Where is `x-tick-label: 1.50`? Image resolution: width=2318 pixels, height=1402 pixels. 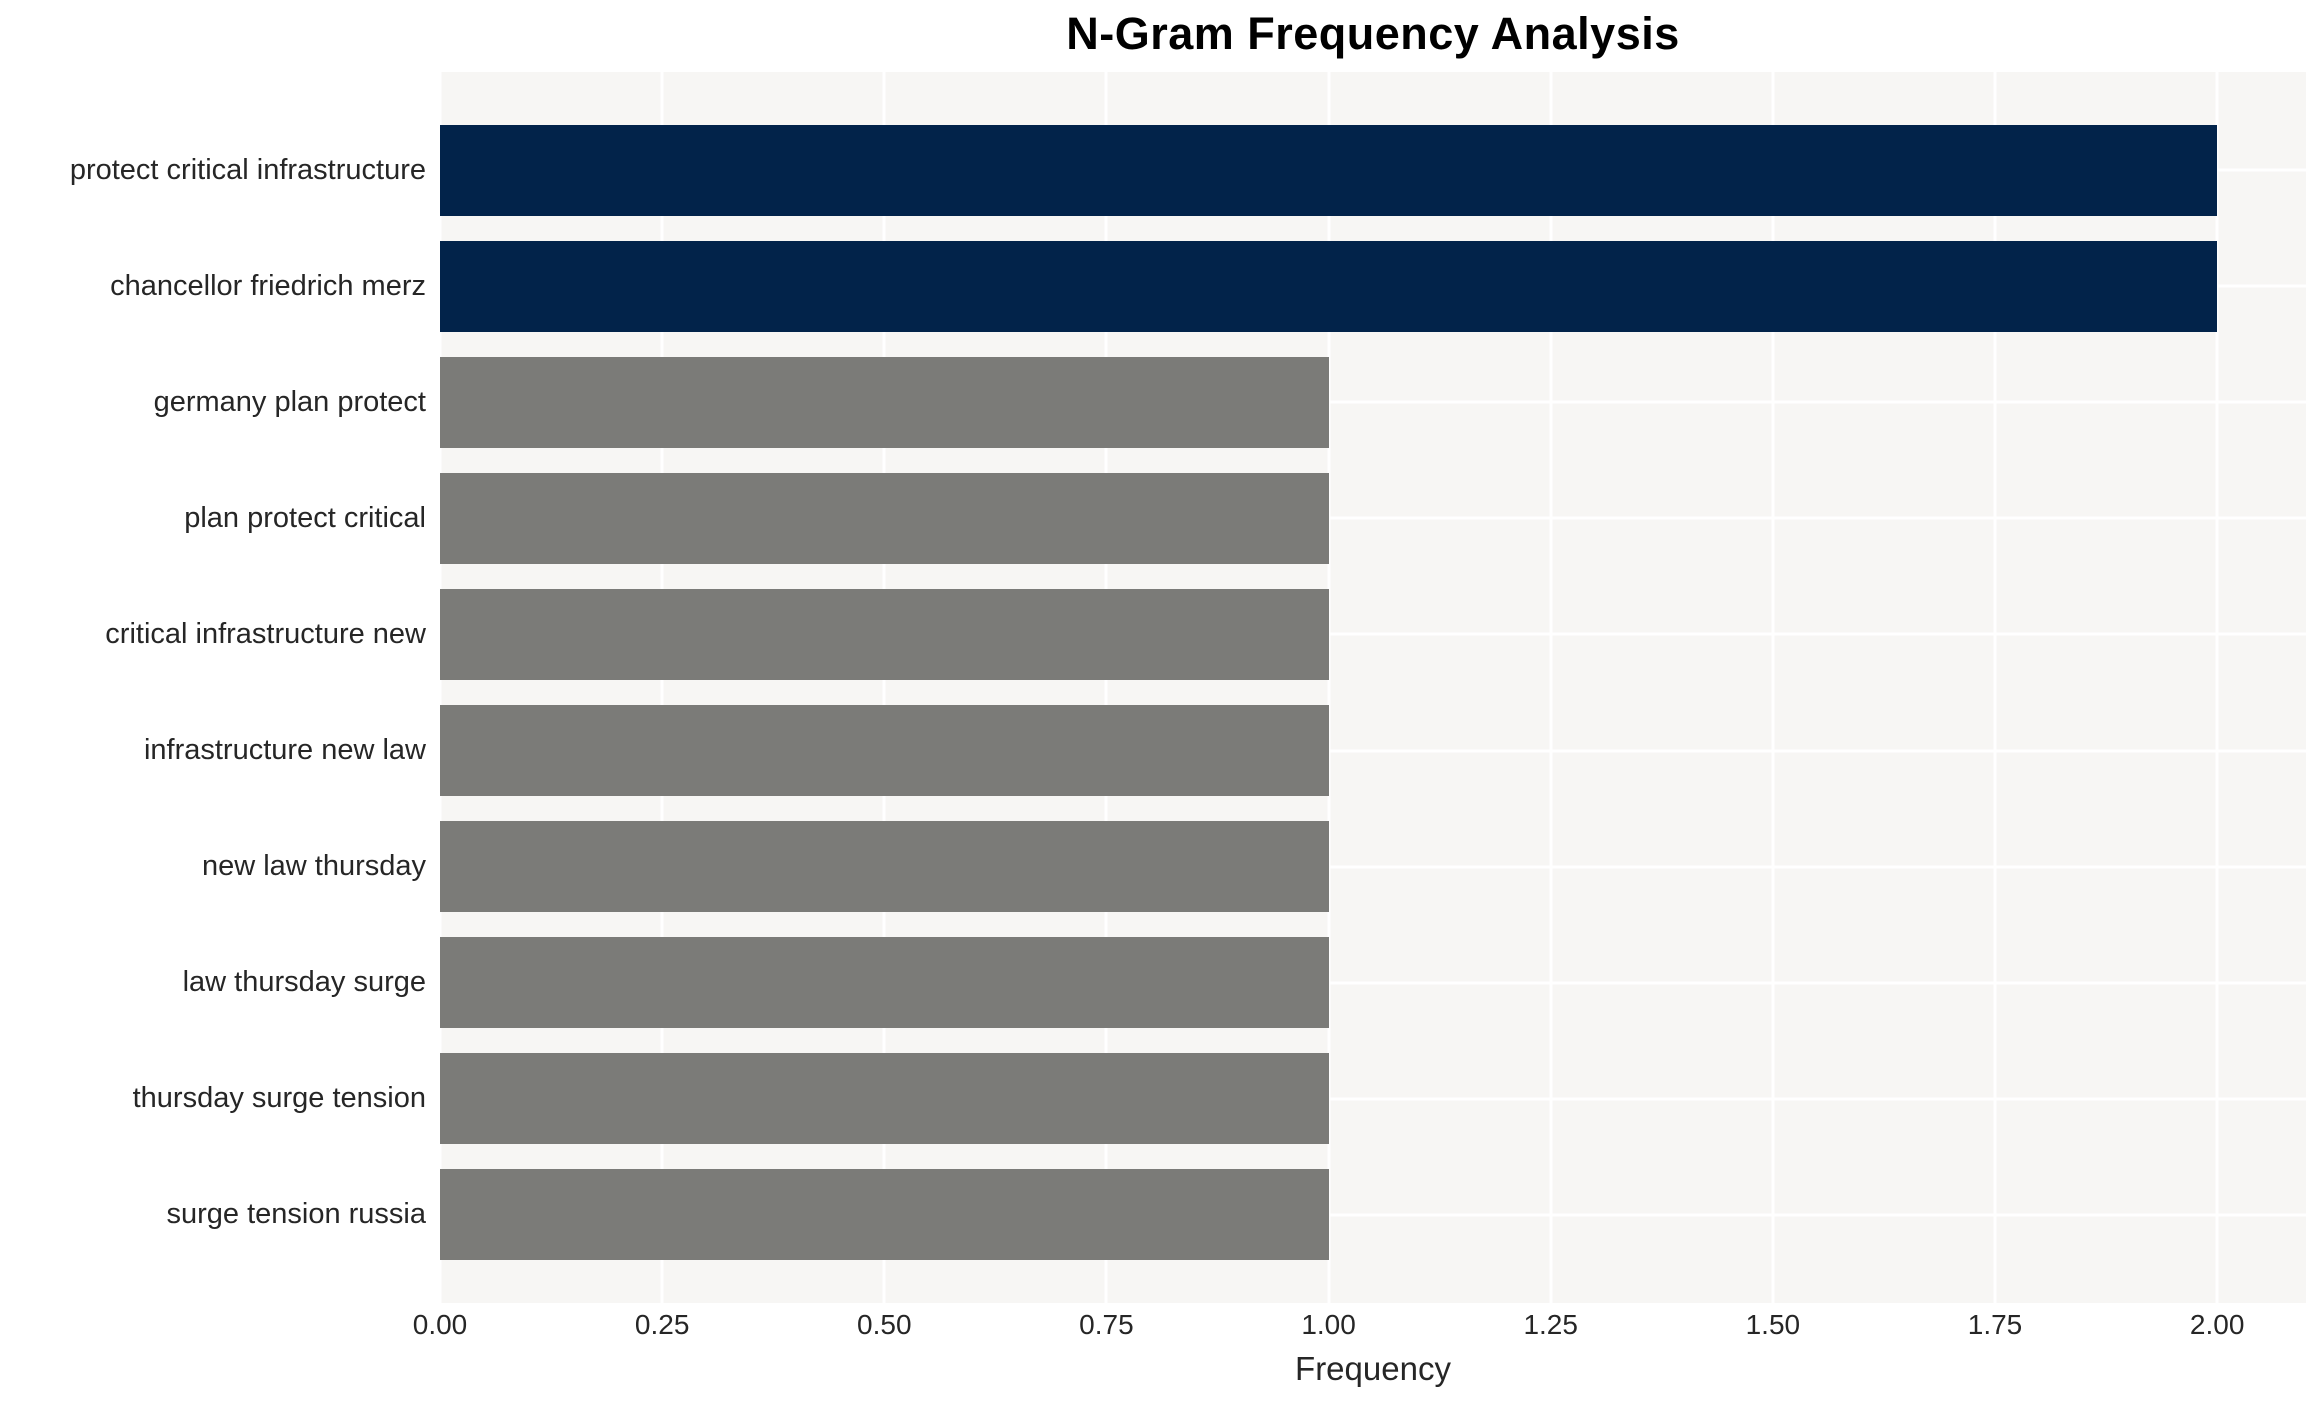 x-tick-label: 1.50 is located at coordinates (1773, 1324).